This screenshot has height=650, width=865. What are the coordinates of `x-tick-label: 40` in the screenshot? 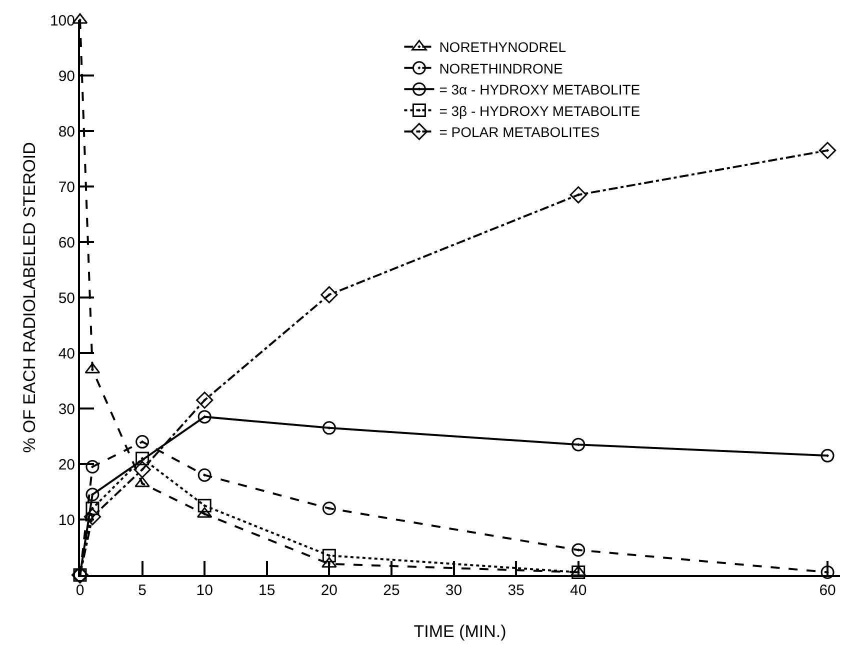 It's located at (578, 590).